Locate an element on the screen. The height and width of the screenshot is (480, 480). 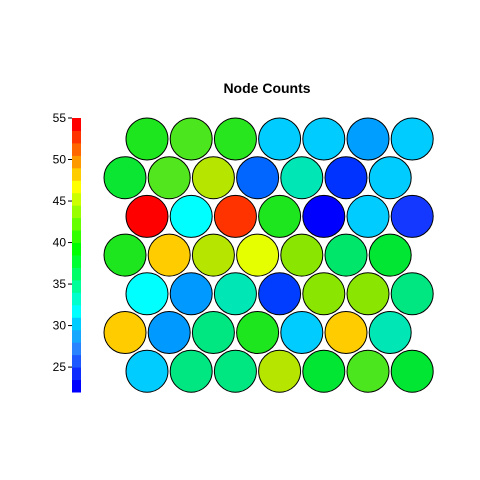
color-scale-tick-label: 25 is located at coordinates (60, 367).